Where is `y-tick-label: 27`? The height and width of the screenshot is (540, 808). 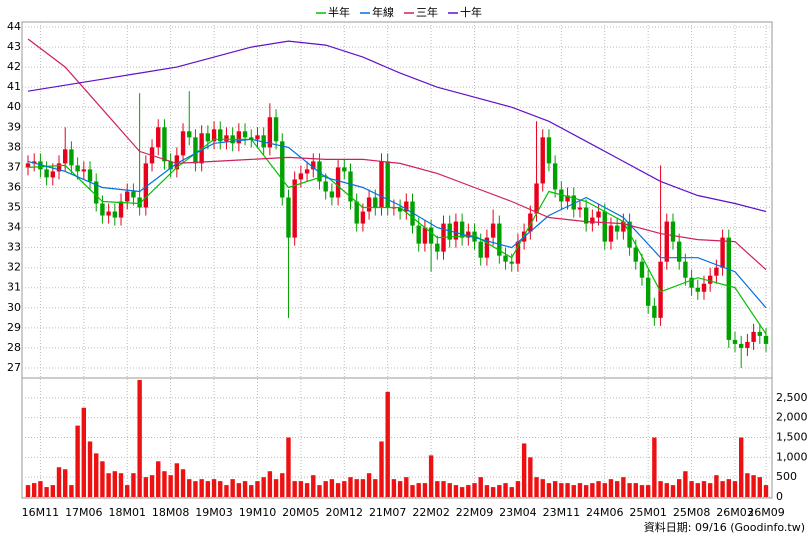
y-tick-label: 27 is located at coordinates (14, 367).